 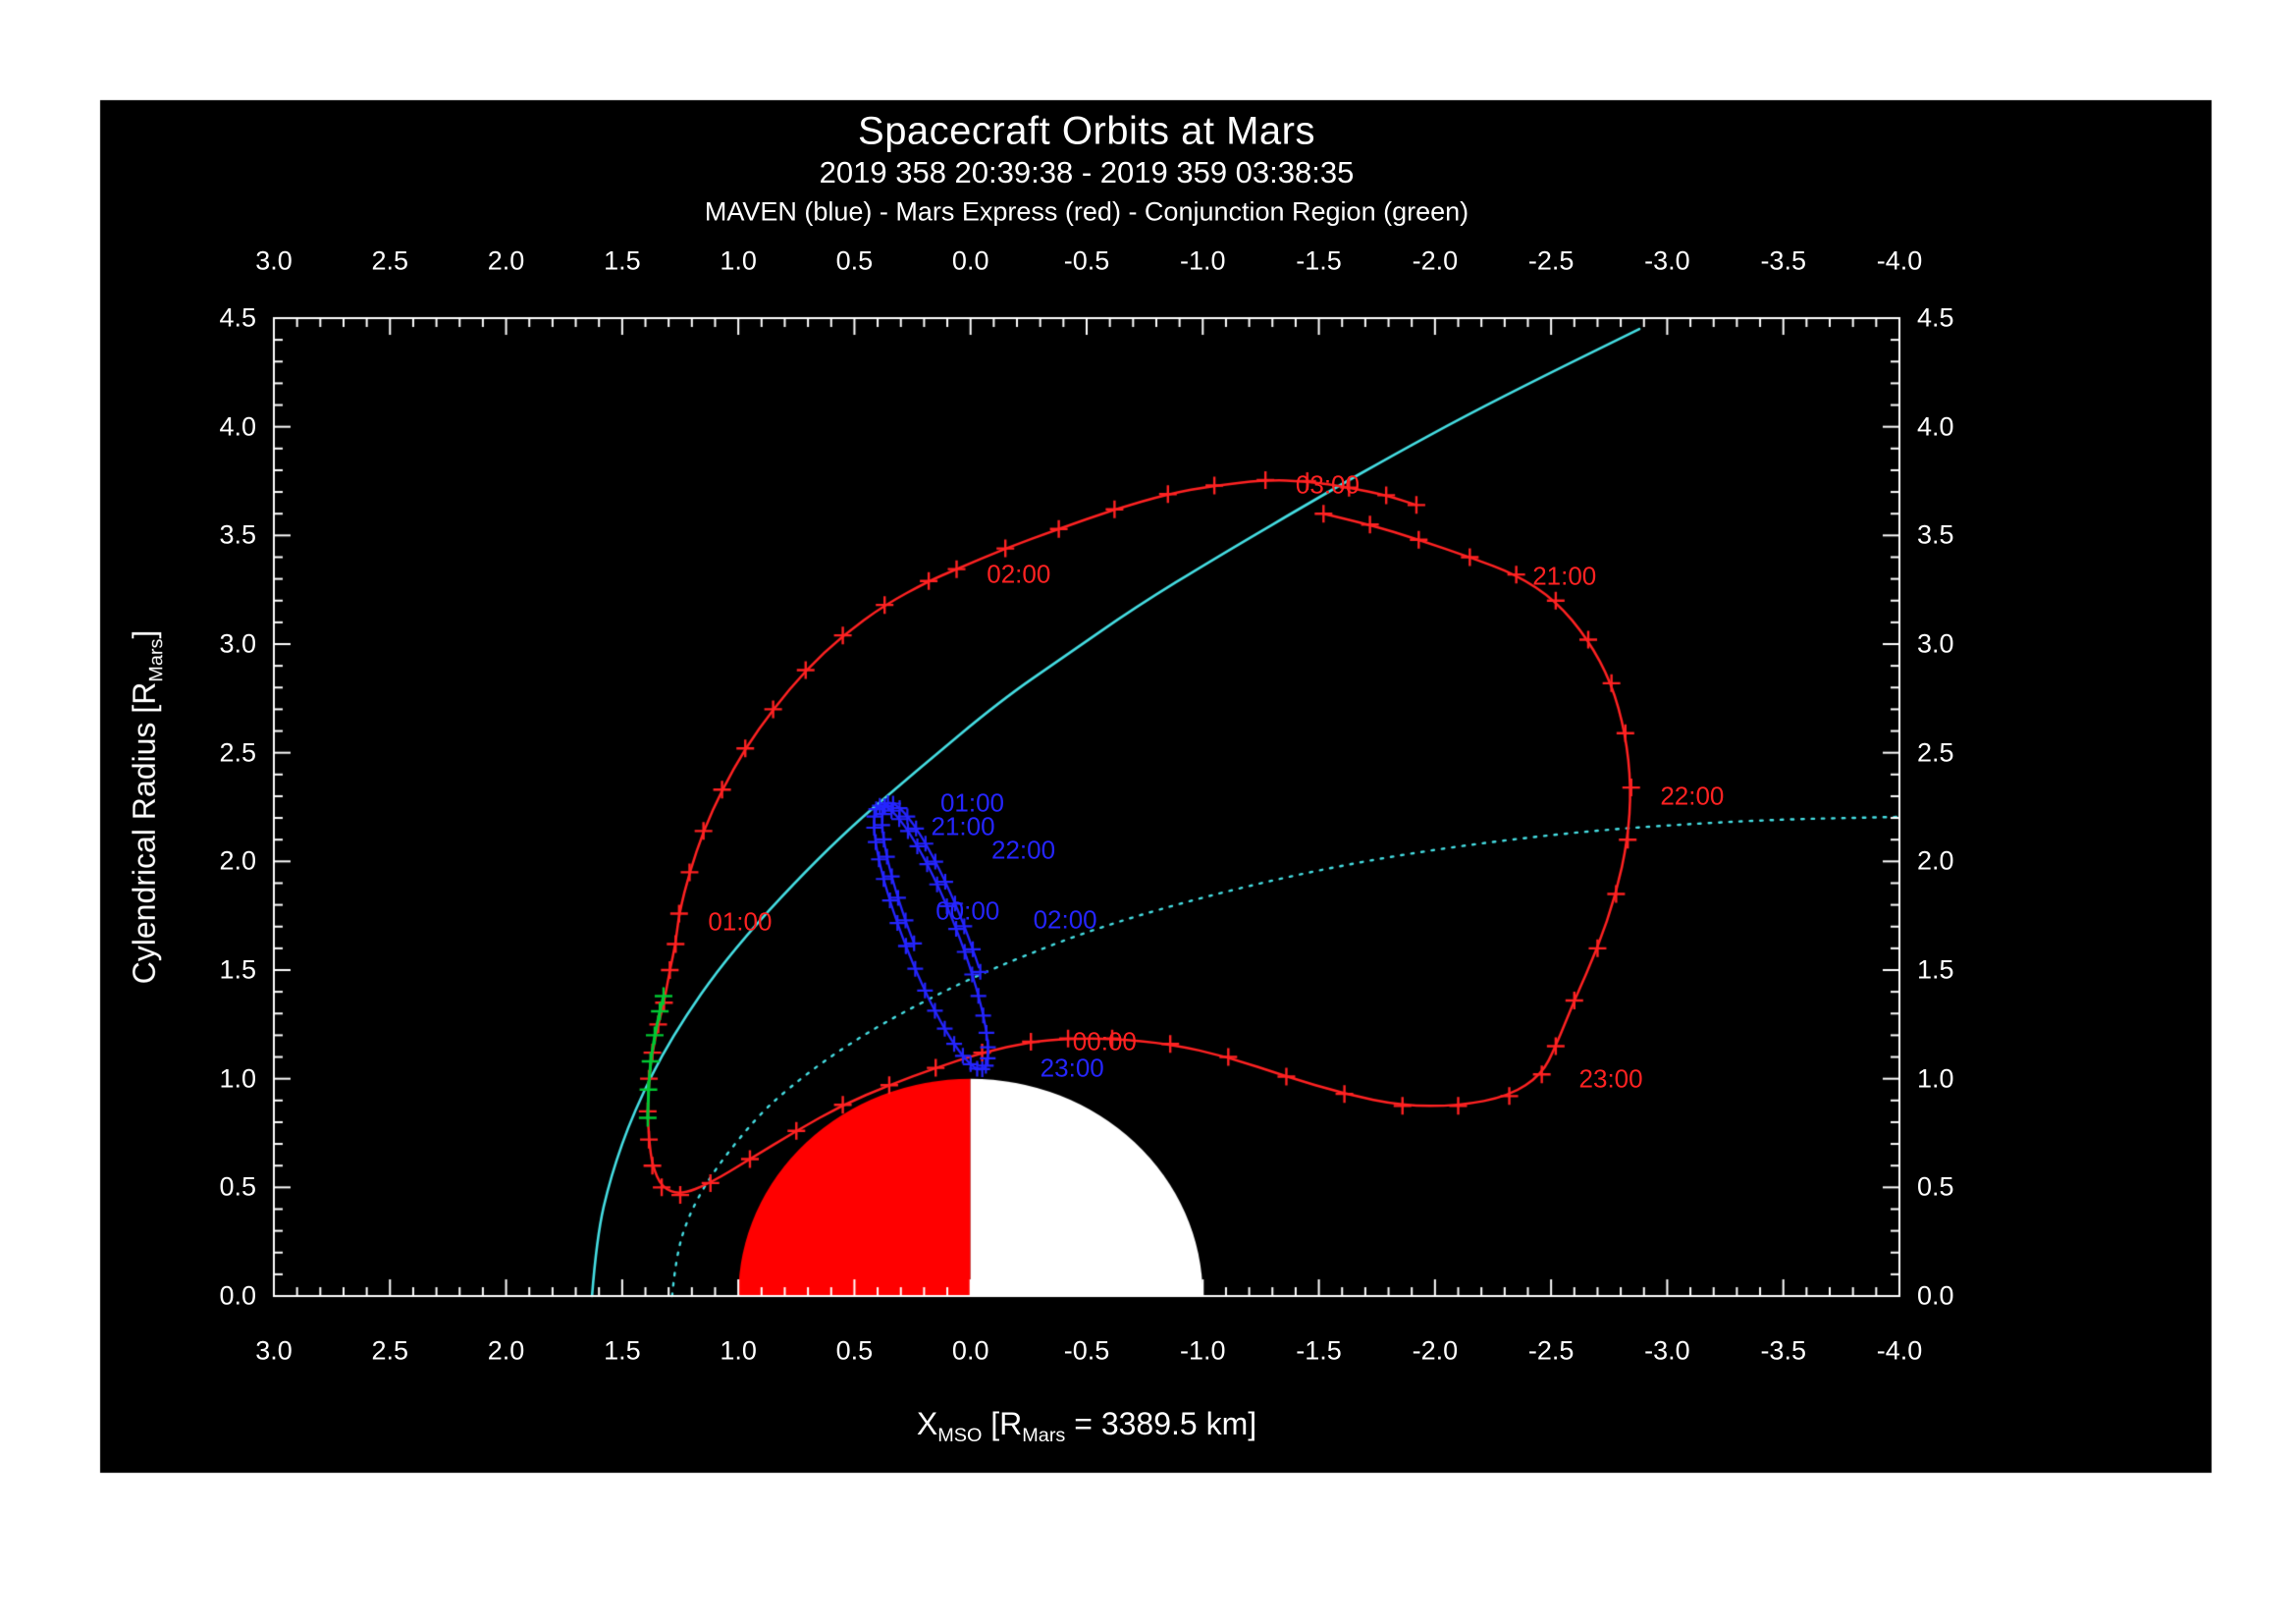 I want to click on x-axis-label: XMSO [RMars = 3389.5 km], so click(x=1086, y=1426).